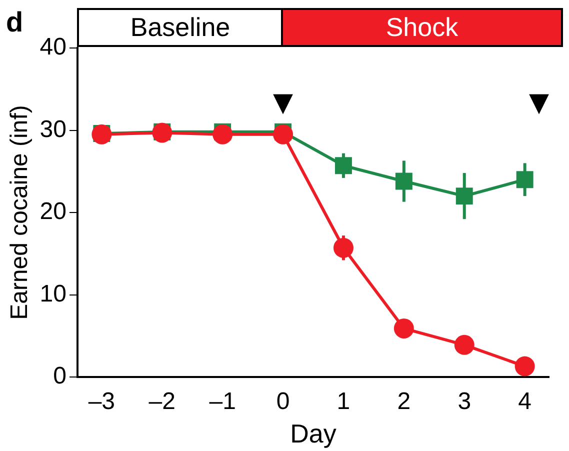  I want to click on x-tick-label: 1, so click(343, 402).